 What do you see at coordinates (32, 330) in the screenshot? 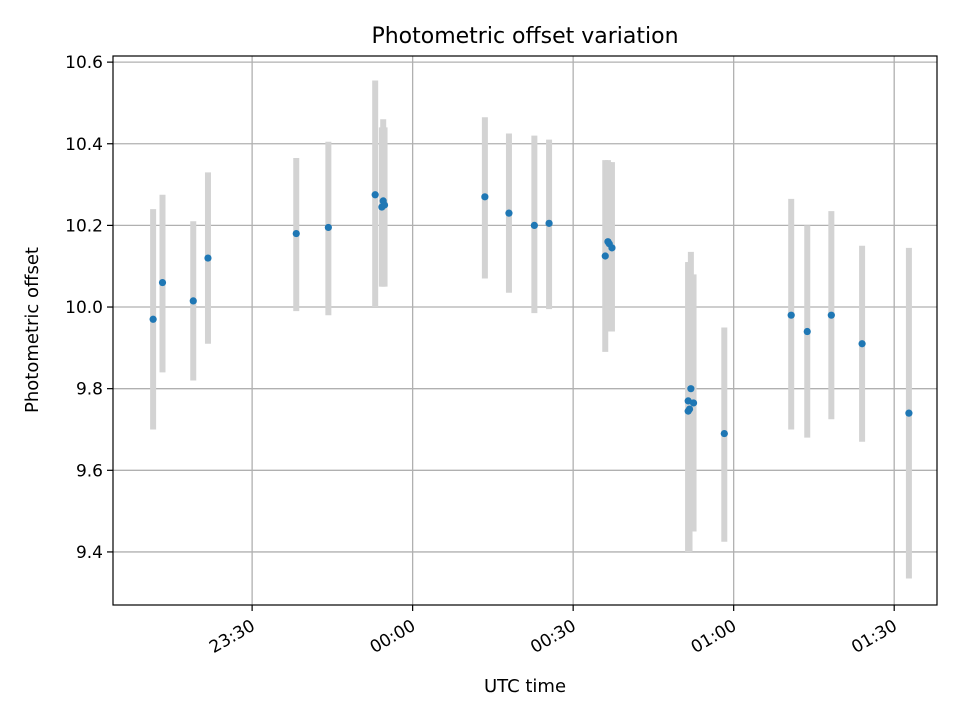
I see `y-axis-label: Photometric offset` at bounding box center [32, 330].